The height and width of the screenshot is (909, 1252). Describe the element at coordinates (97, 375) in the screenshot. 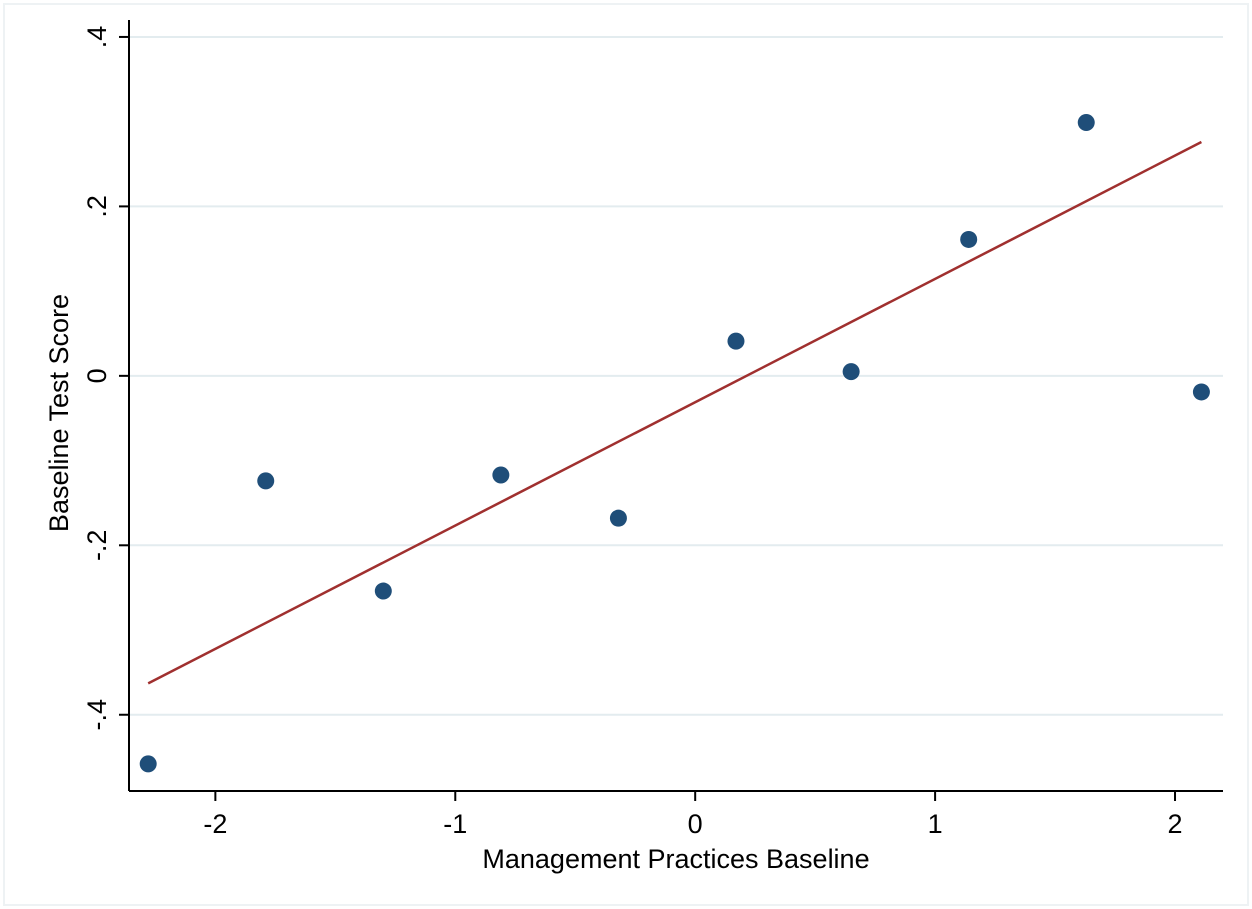

I see `y-tick-label-2: 0` at that location.